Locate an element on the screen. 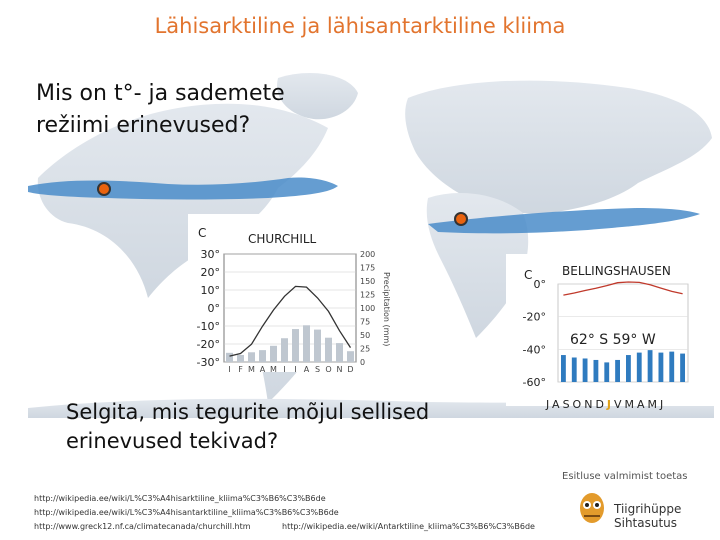  bellingshausen-climate-chart: C BELLINGSHAUSEN 0° -20° -40° -60° is located at coordinates (611, 330).